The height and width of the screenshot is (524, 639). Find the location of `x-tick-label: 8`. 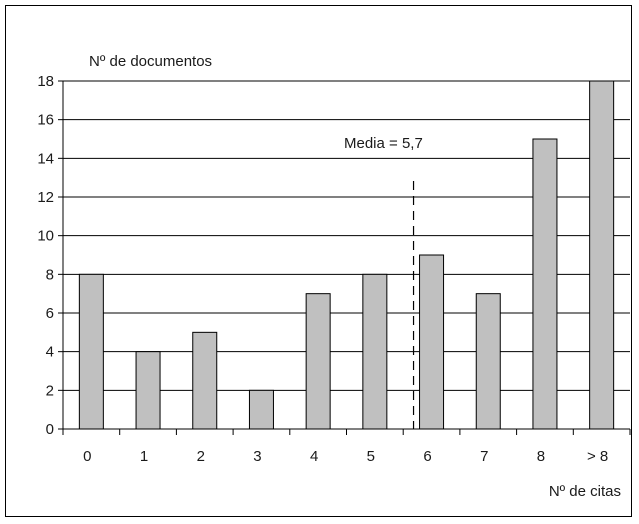

x-tick-label: 8 is located at coordinates (541, 456).